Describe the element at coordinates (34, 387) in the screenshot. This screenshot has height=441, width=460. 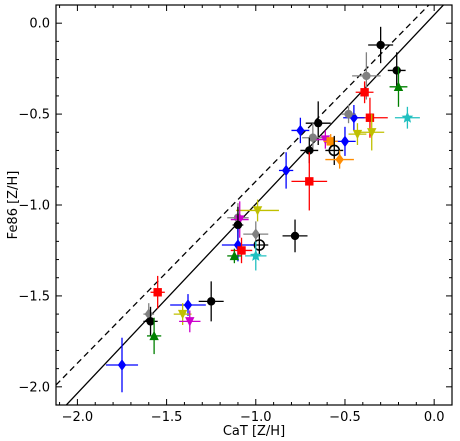
I see `y-tick-label: −2.0` at that location.